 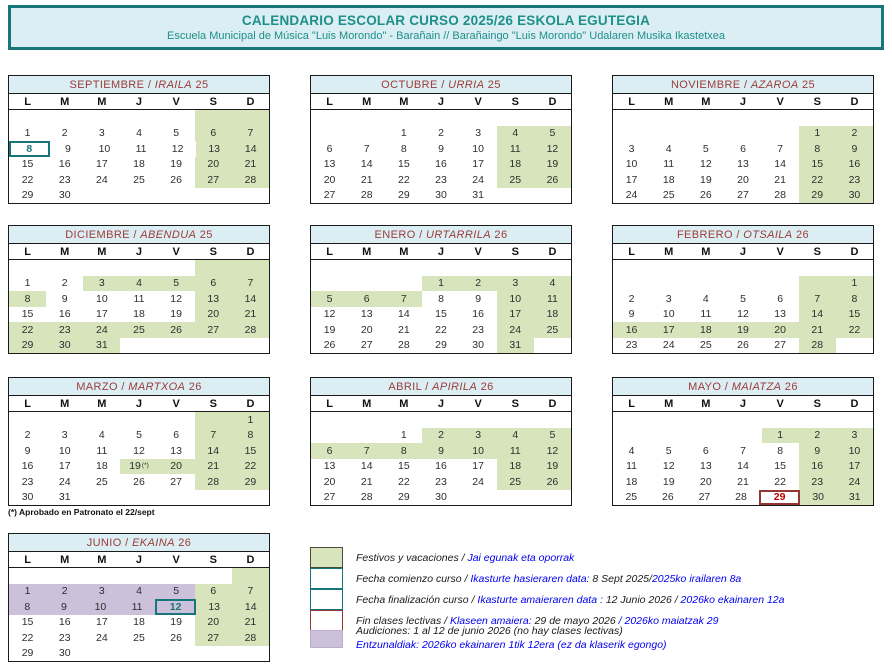 What do you see at coordinates (417, 599) in the screenshot?
I see `legend-segment: Fecha finalización curso /` at bounding box center [417, 599].